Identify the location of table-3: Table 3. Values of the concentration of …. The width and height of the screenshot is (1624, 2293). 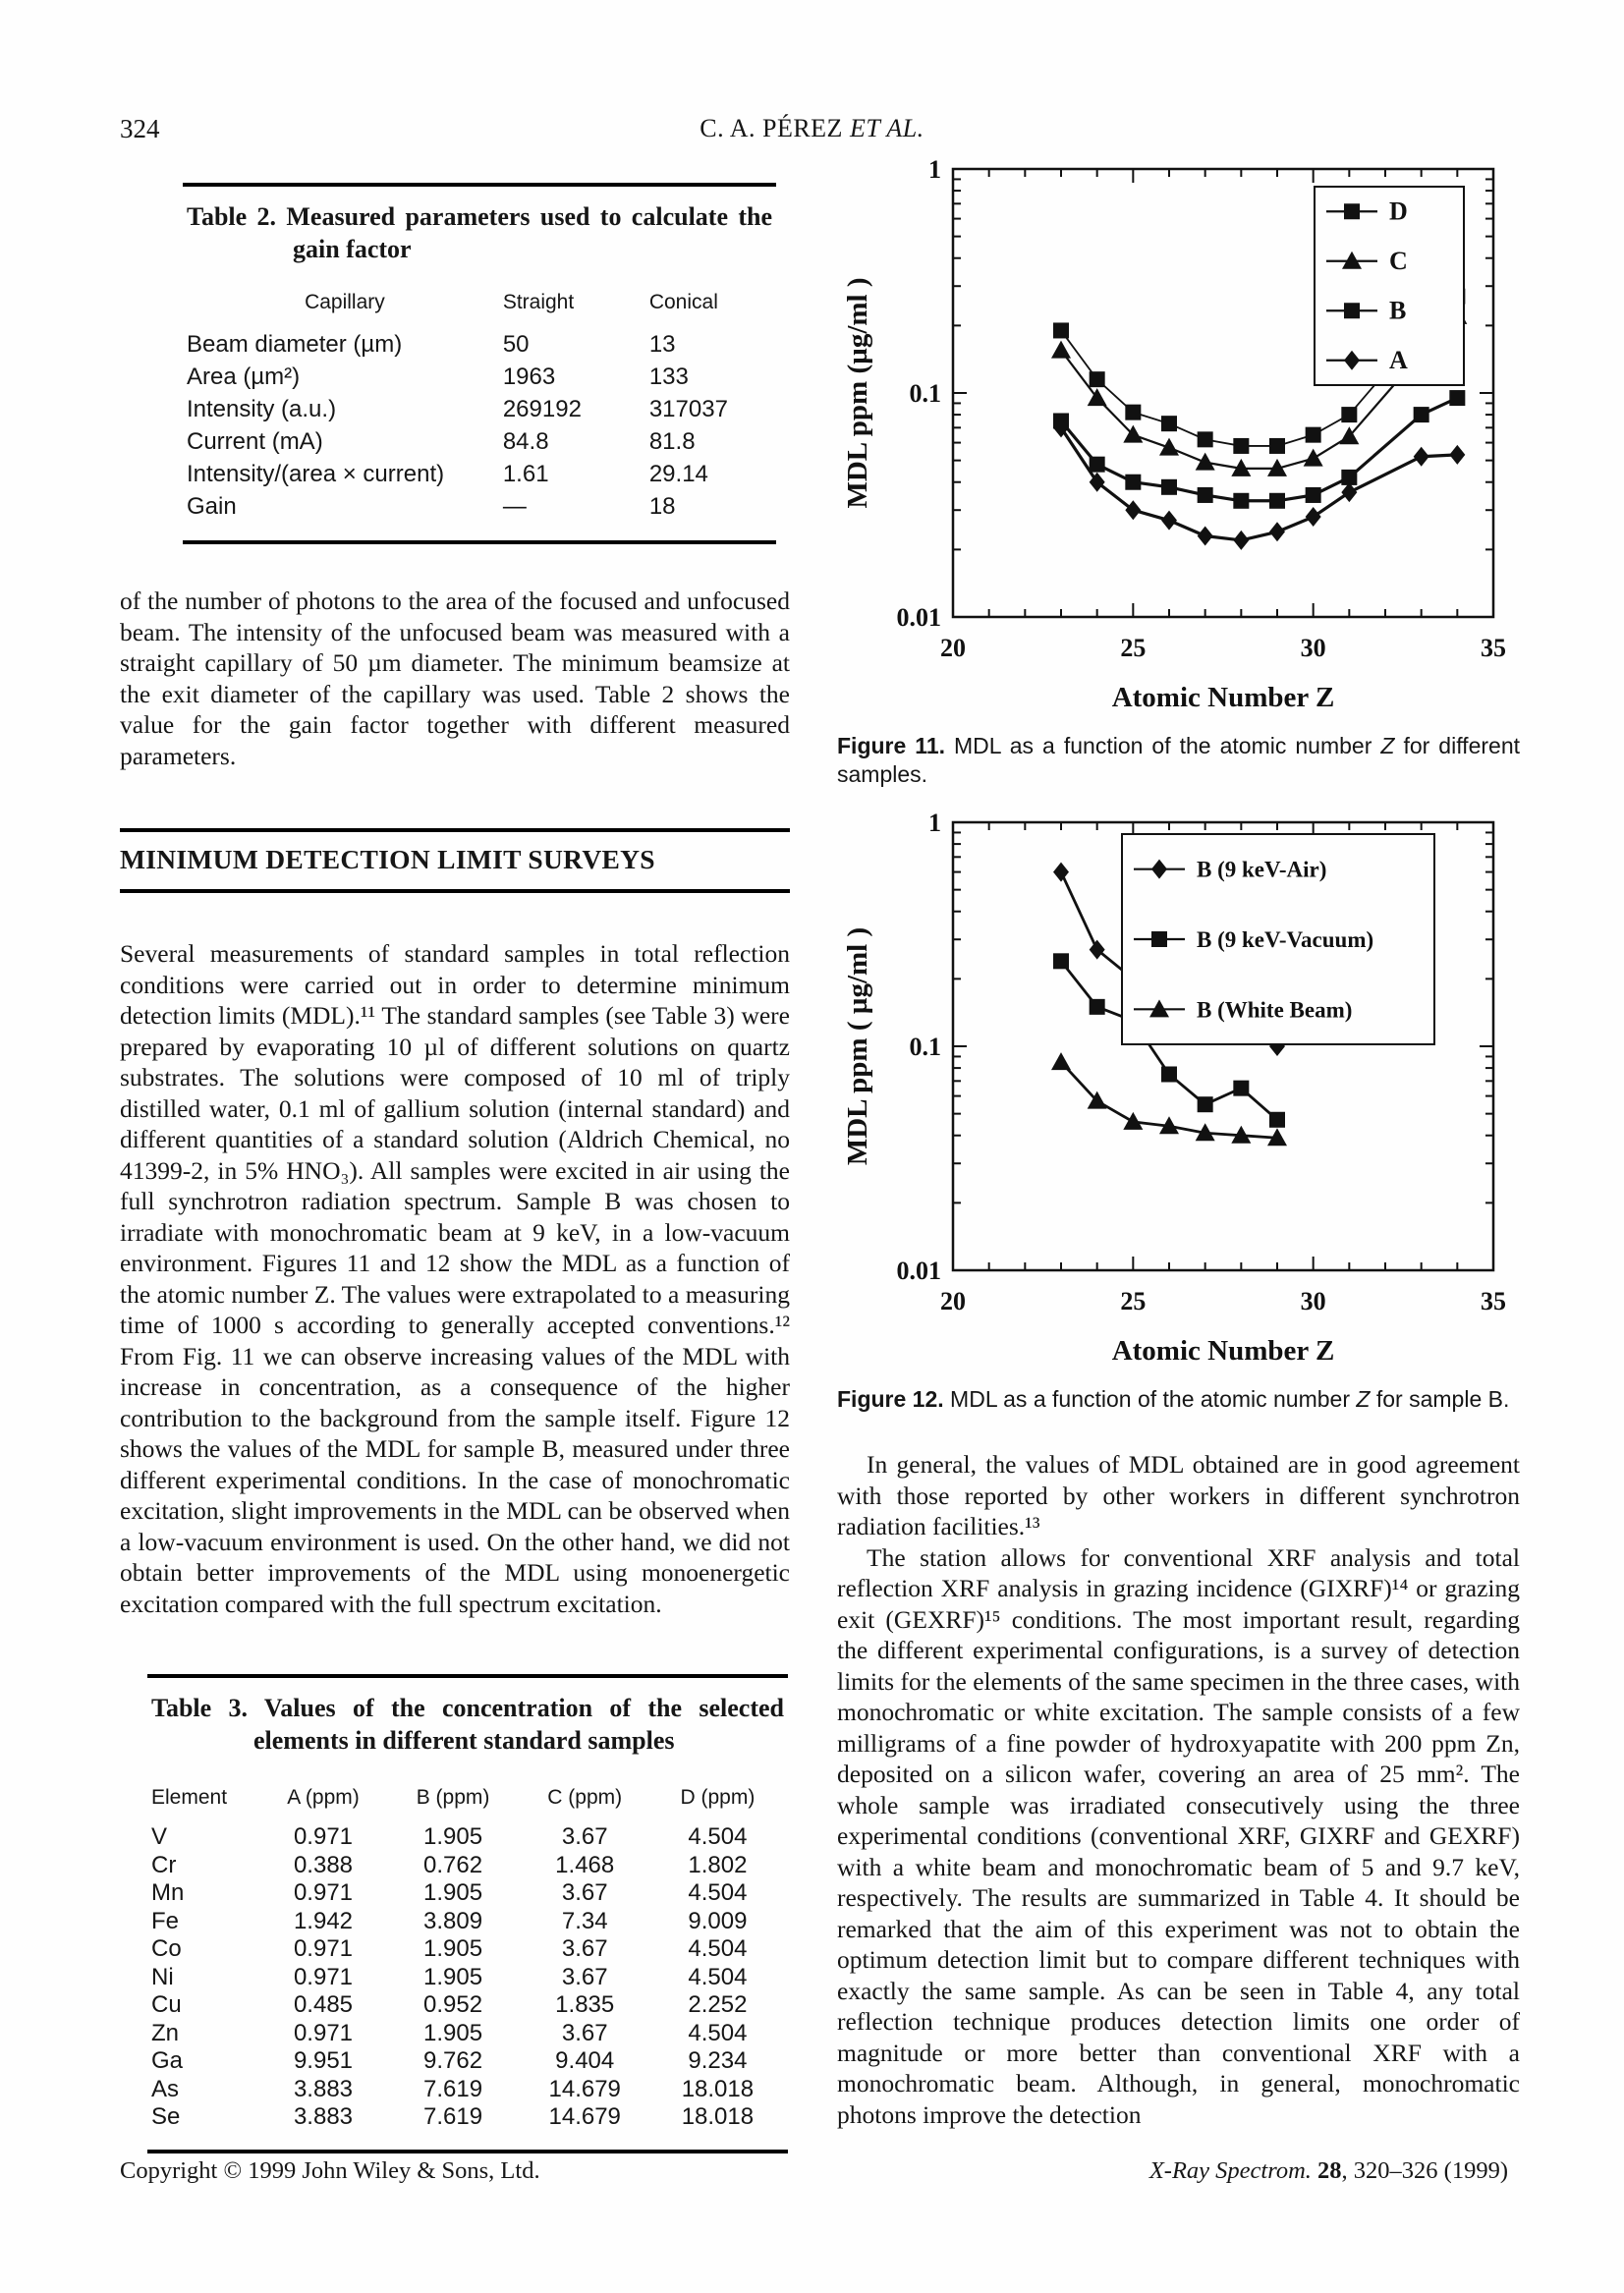
(467, 1913).